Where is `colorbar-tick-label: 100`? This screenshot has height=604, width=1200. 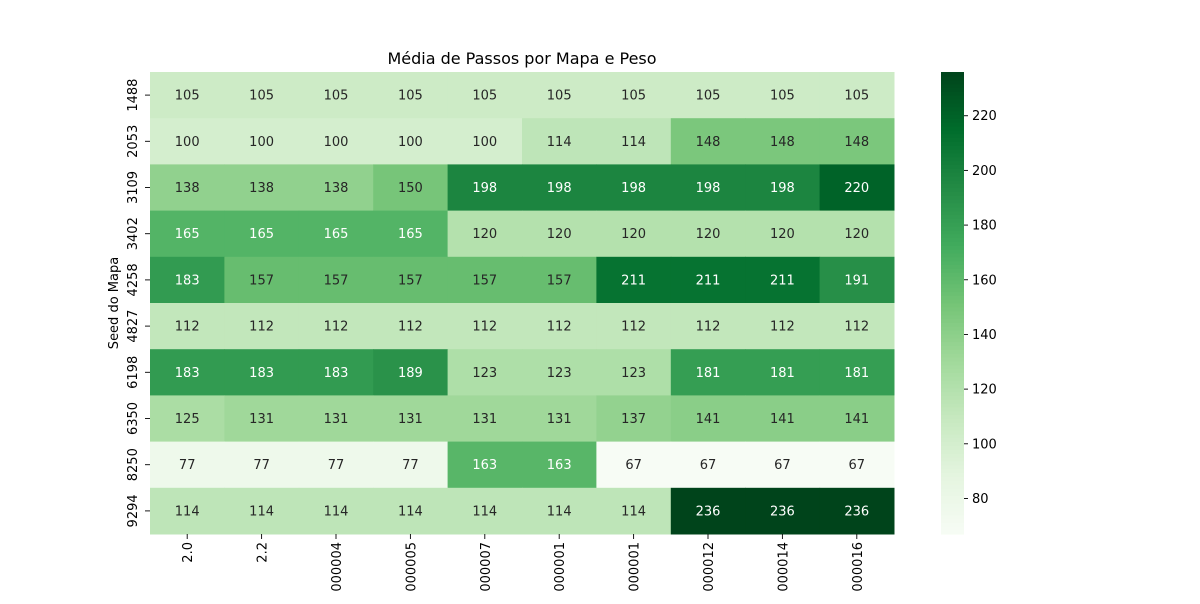
colorbar-tick-label: 100 is located at coordinates (984, 444).